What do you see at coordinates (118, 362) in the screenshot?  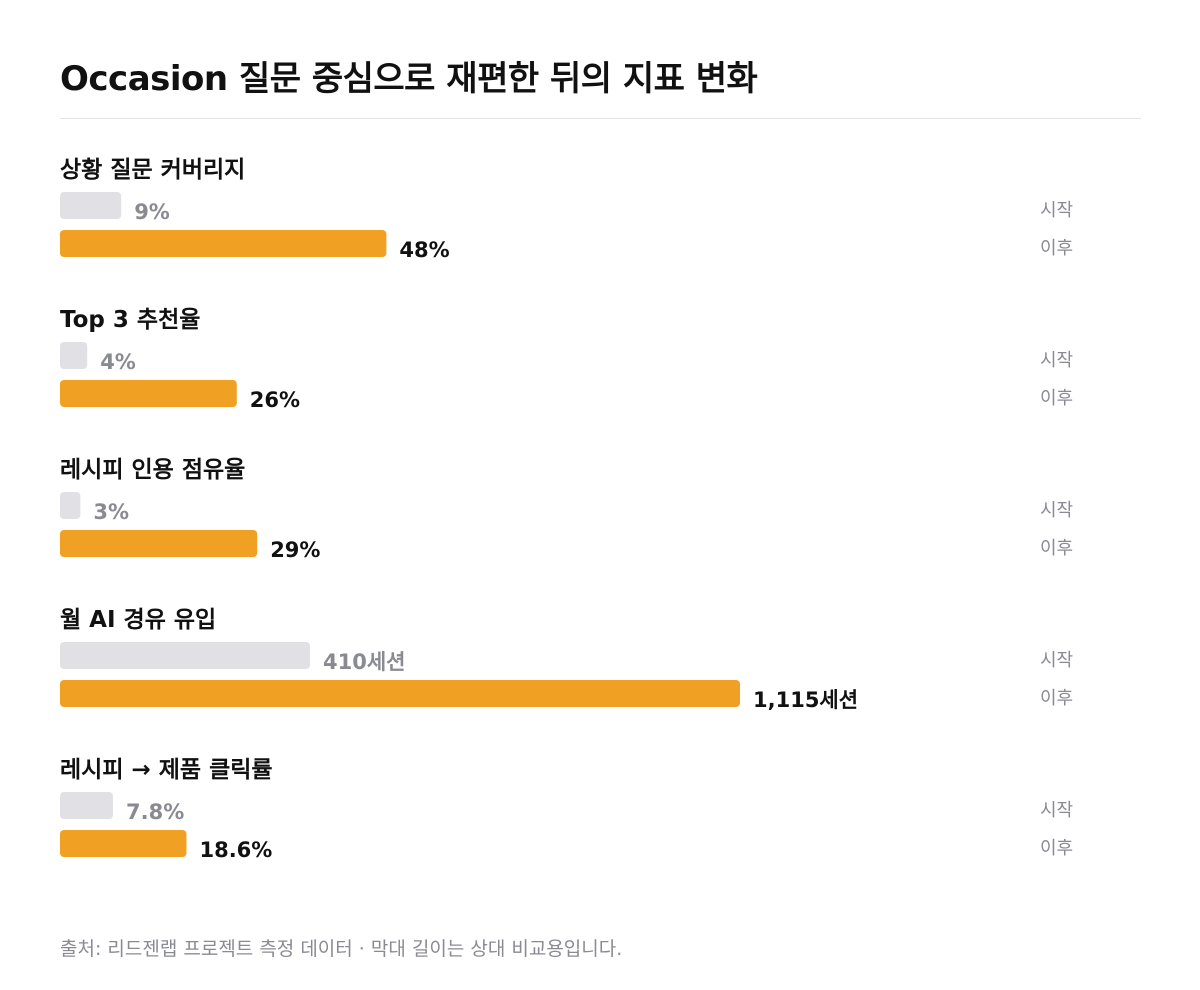 I see `value-before-label: 4%` at bounding box center [118, 362].